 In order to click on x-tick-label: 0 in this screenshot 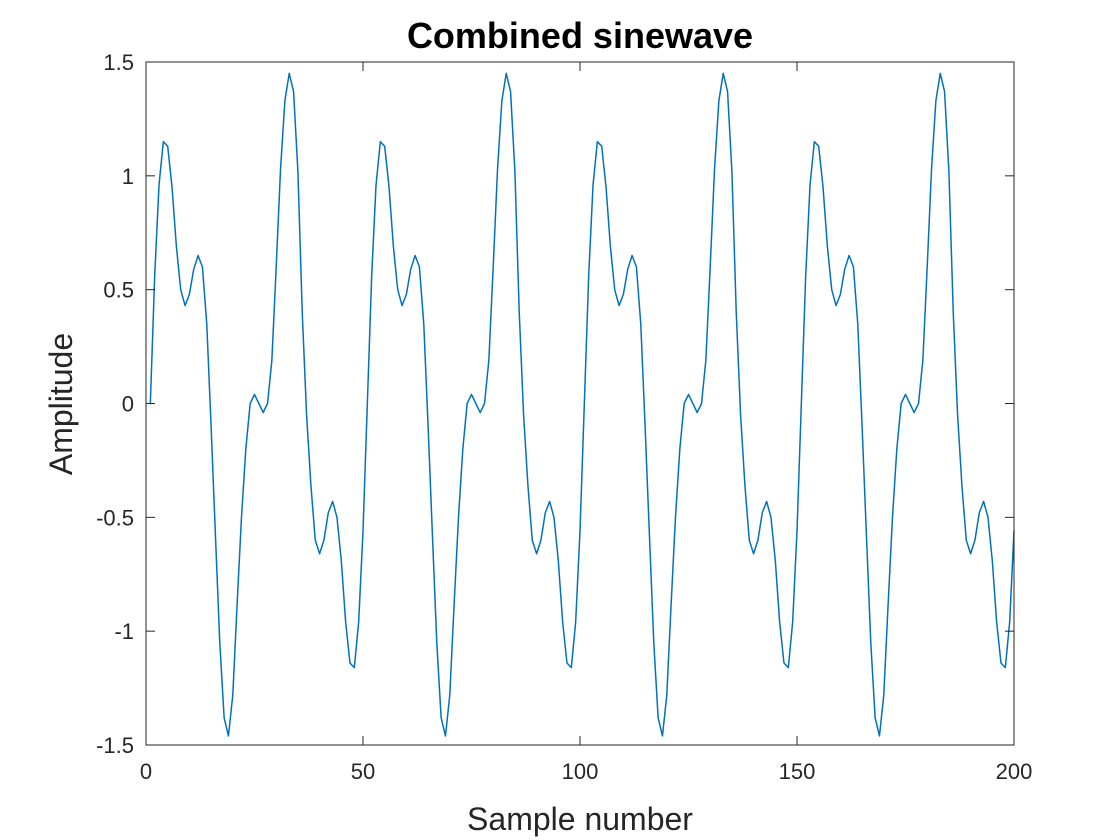, I will do `click(146, 771)`.